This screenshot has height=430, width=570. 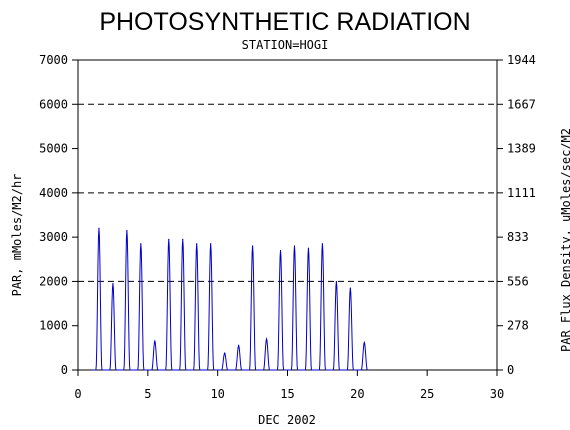 What do you see at coordinates (518, 237) in the screenshot?
I see `y-tick-label-right: 833` at bounding box center [518, 237].